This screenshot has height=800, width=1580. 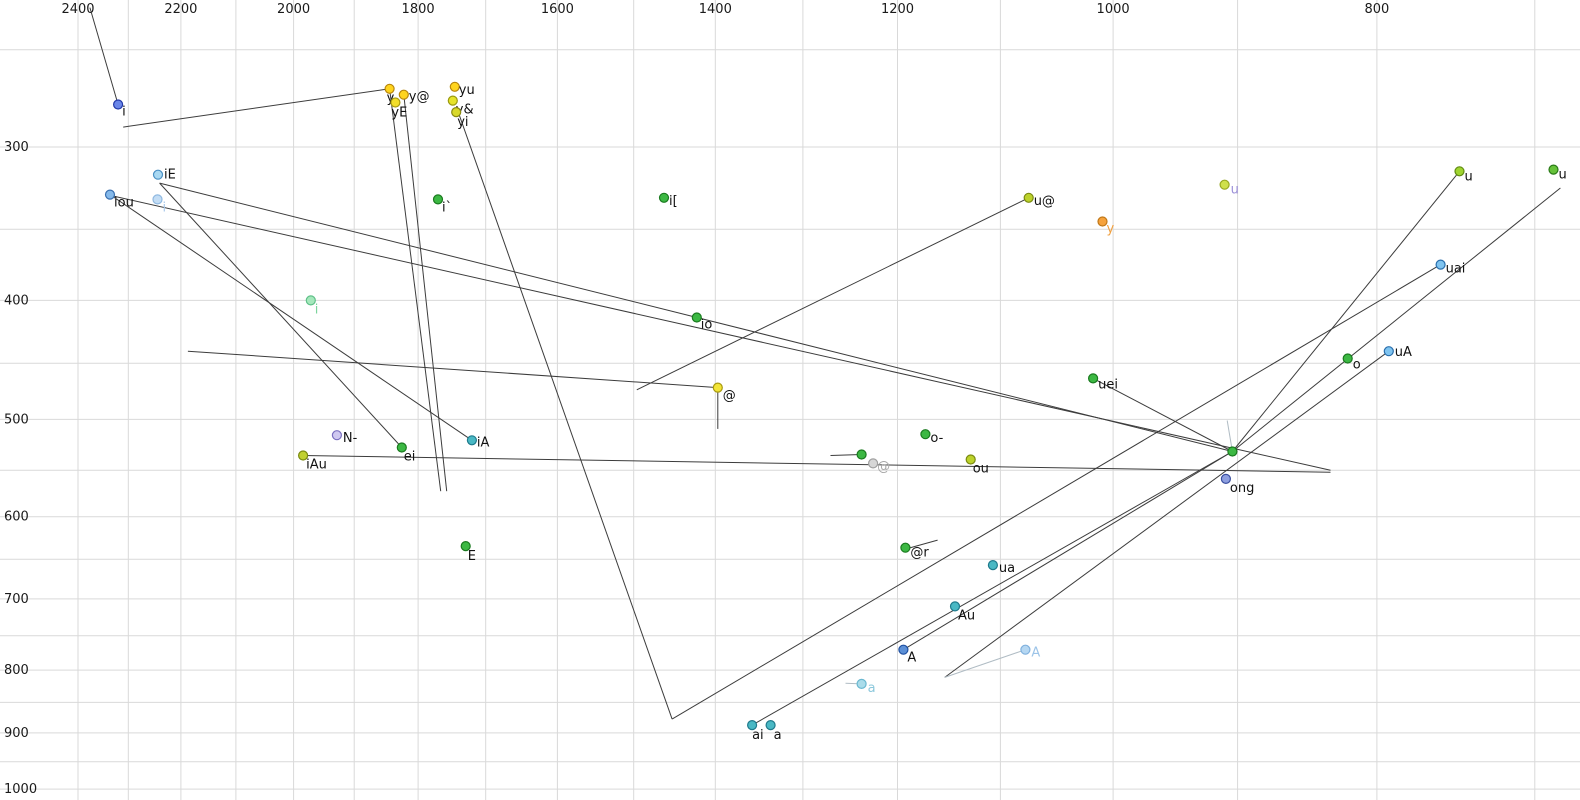 What do you see at coordinates (1388, 351) in the screenshot?
I see `data-point-uA` at bounding box center [1388, 351].